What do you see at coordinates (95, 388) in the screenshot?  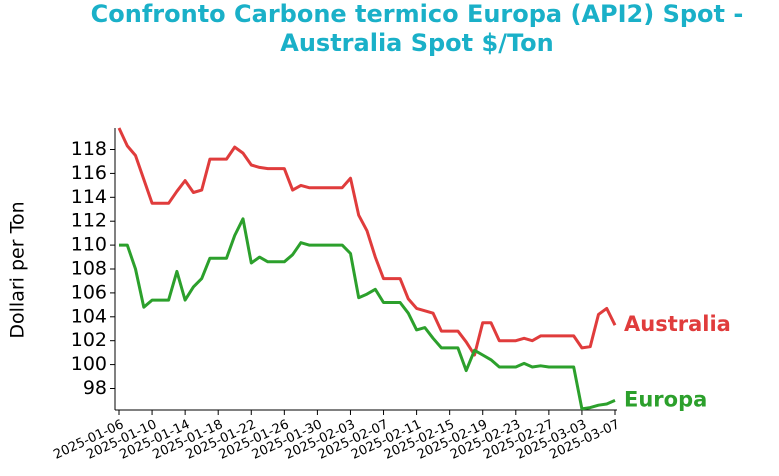 I see `y-tick-label: 98` at bounding box center [95, 388].